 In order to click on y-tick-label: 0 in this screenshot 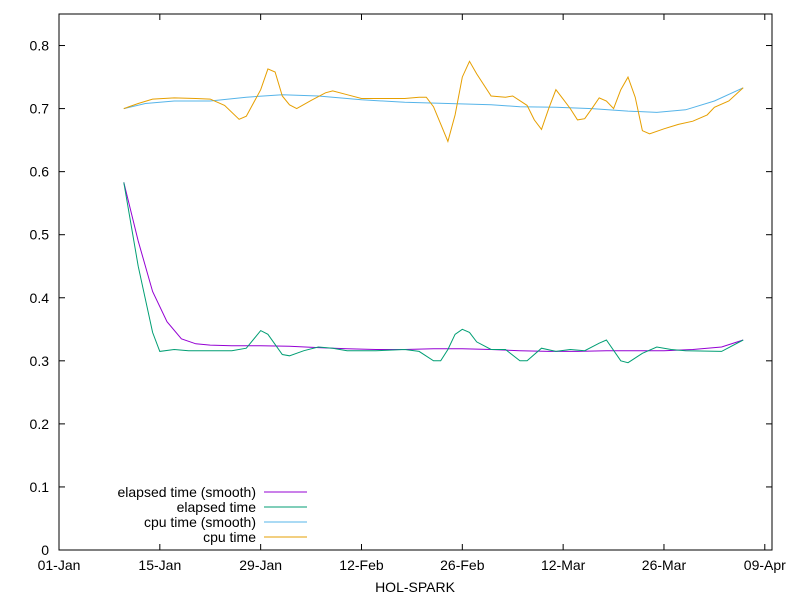, I will do `click(45, 550)`.